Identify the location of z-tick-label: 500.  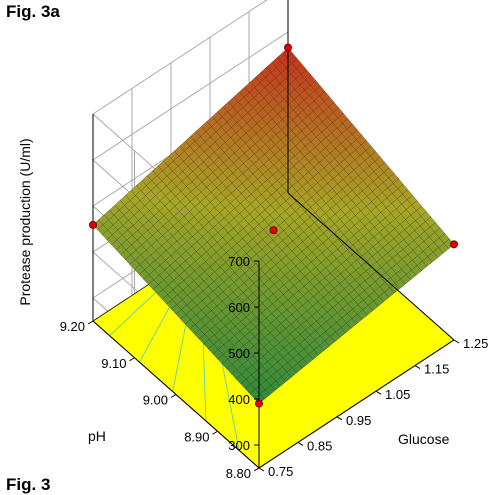
(239, 353).